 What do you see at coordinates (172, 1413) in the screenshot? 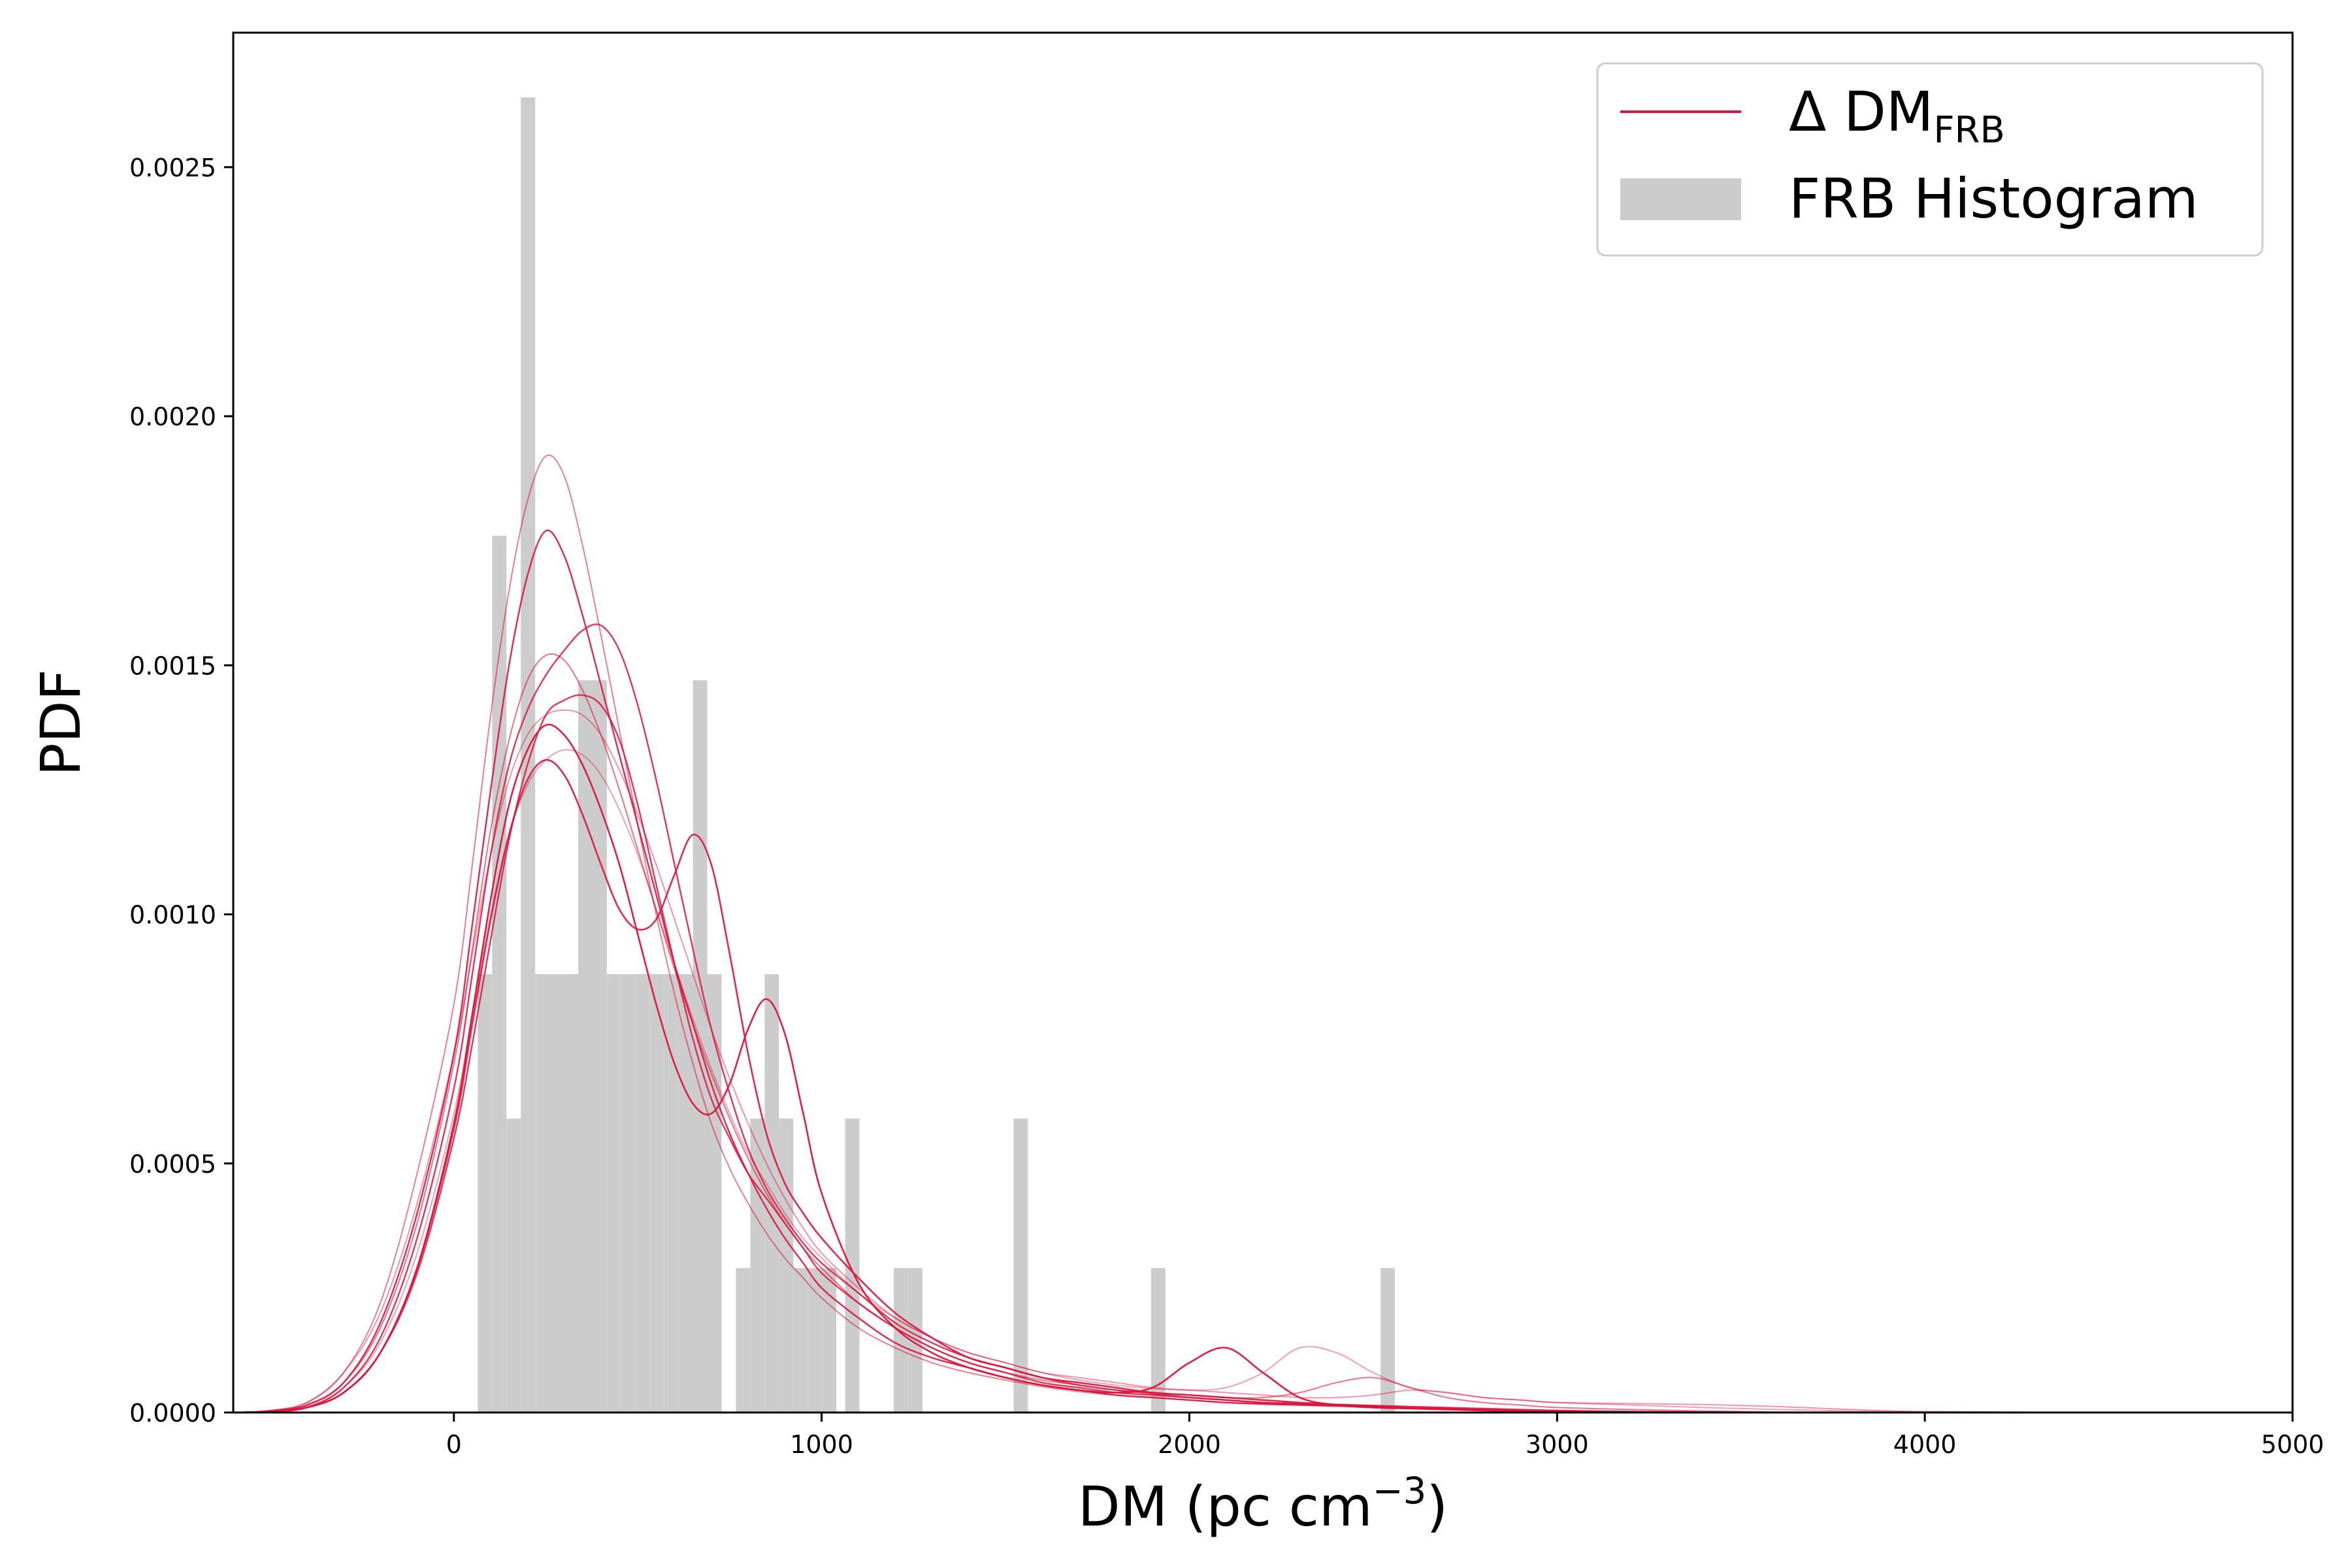
I see `y-tick-label: 0.0000` at bounding box center [172, 1413].